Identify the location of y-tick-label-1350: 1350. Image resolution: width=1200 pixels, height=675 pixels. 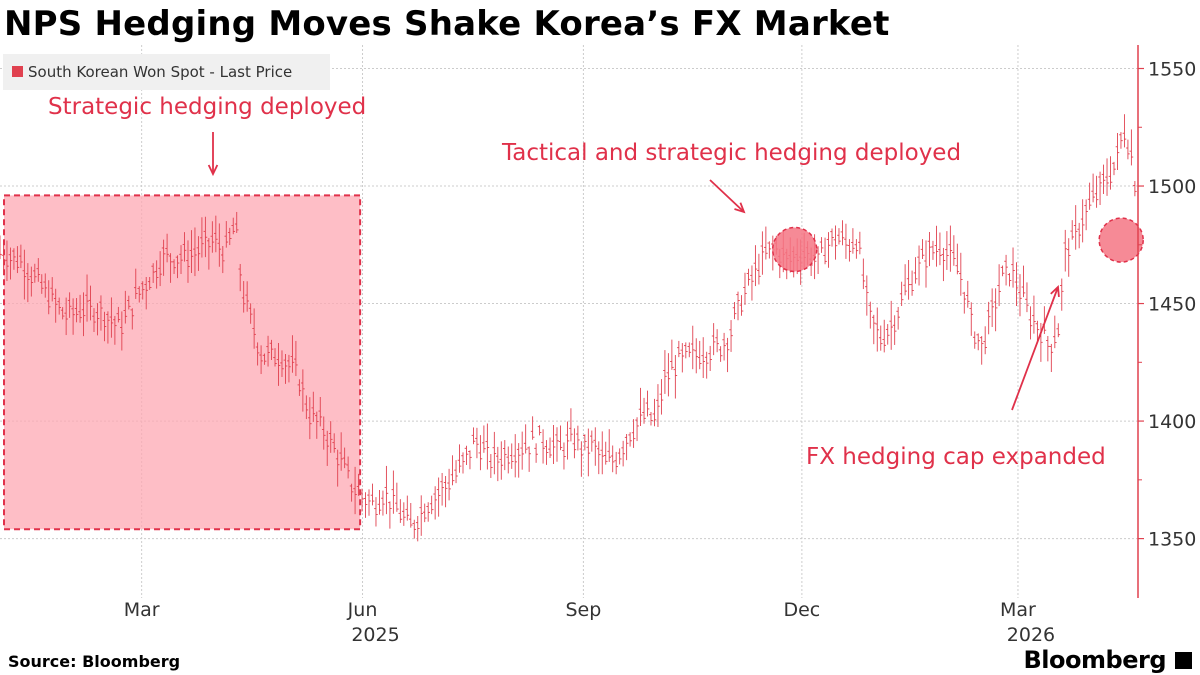
(1172, 540).